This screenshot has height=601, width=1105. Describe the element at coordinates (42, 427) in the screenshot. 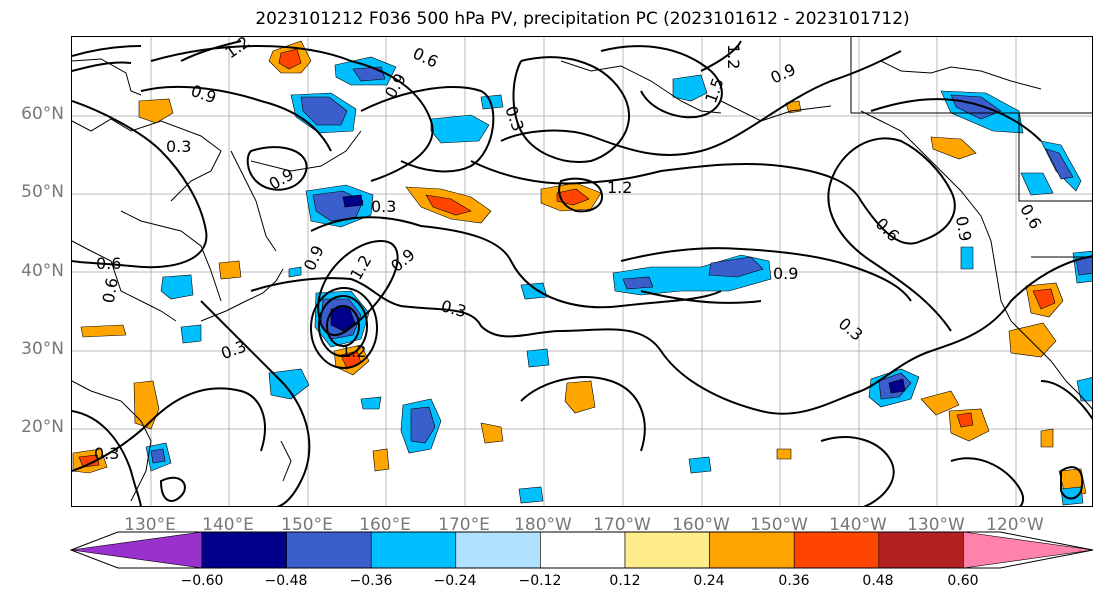

I see `lat-label-20n: 20°N` at that location.